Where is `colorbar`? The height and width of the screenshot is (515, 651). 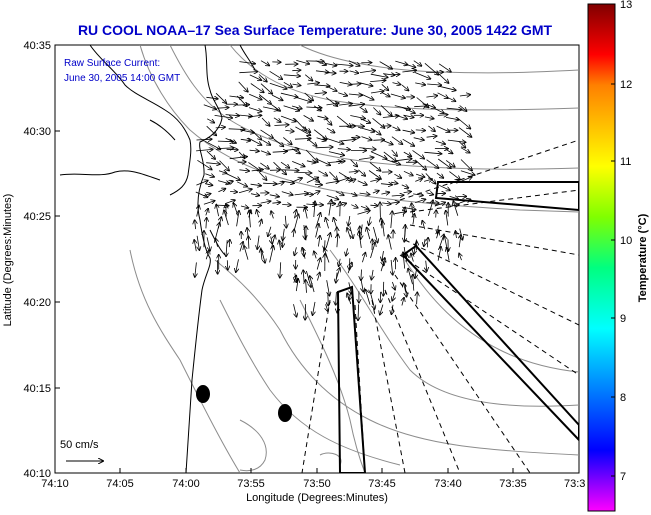
colorbar is located at coordinates (601, 257).